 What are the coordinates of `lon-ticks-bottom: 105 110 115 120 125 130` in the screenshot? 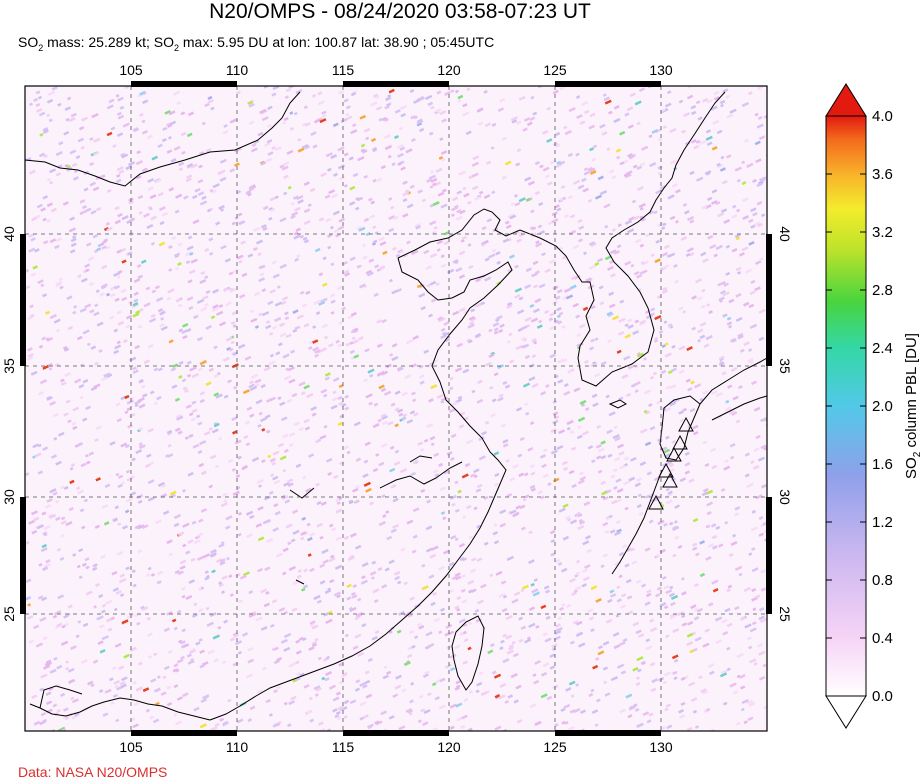 It's located at (396, 747).